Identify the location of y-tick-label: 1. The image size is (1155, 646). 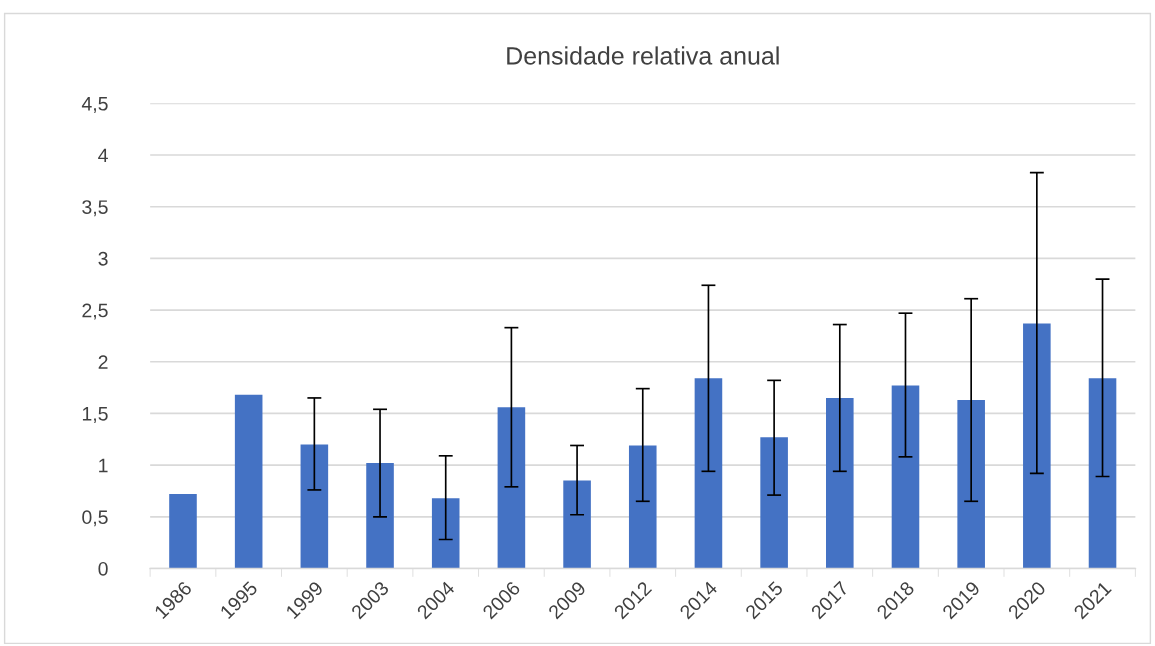
(103, 465).